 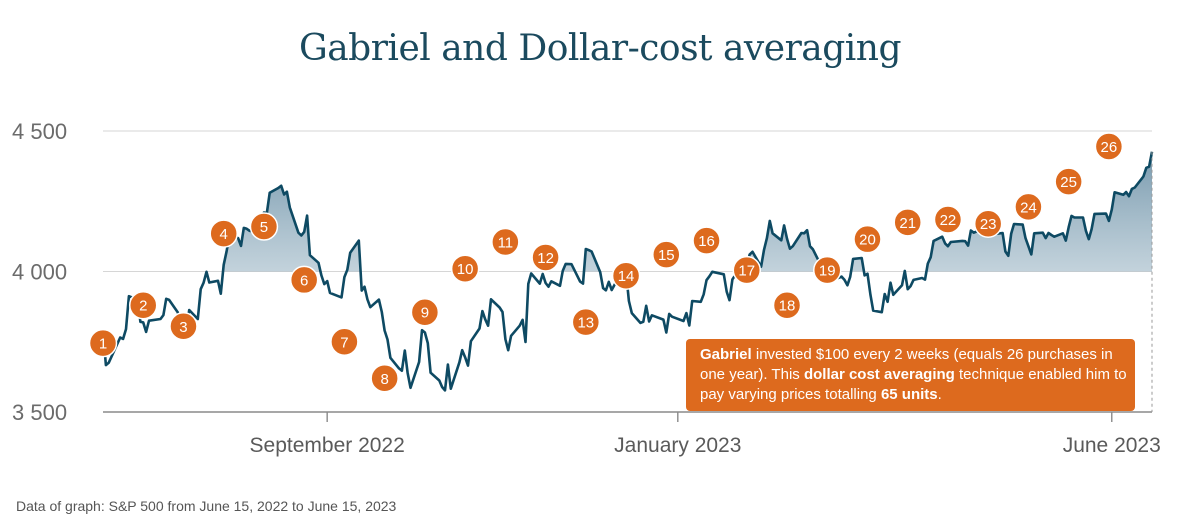 I want to click on marker-label: 9, so click(x=425, y=313).